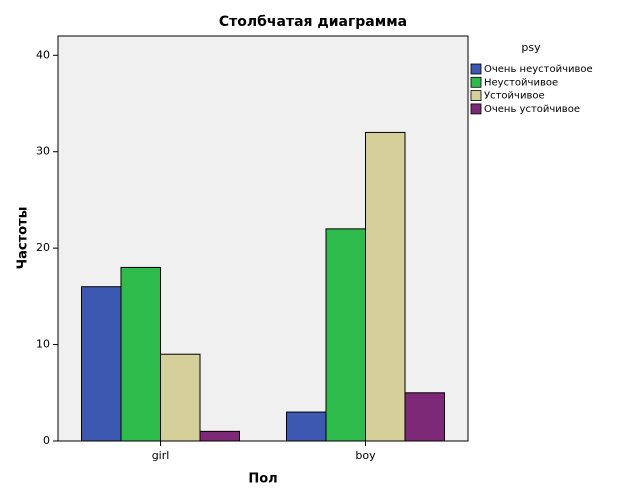 This screenshot has height=501, width=626. Describe the element at coordinates (43, 247) in the screenshot. I see `y-tick-label: 20` at that location.